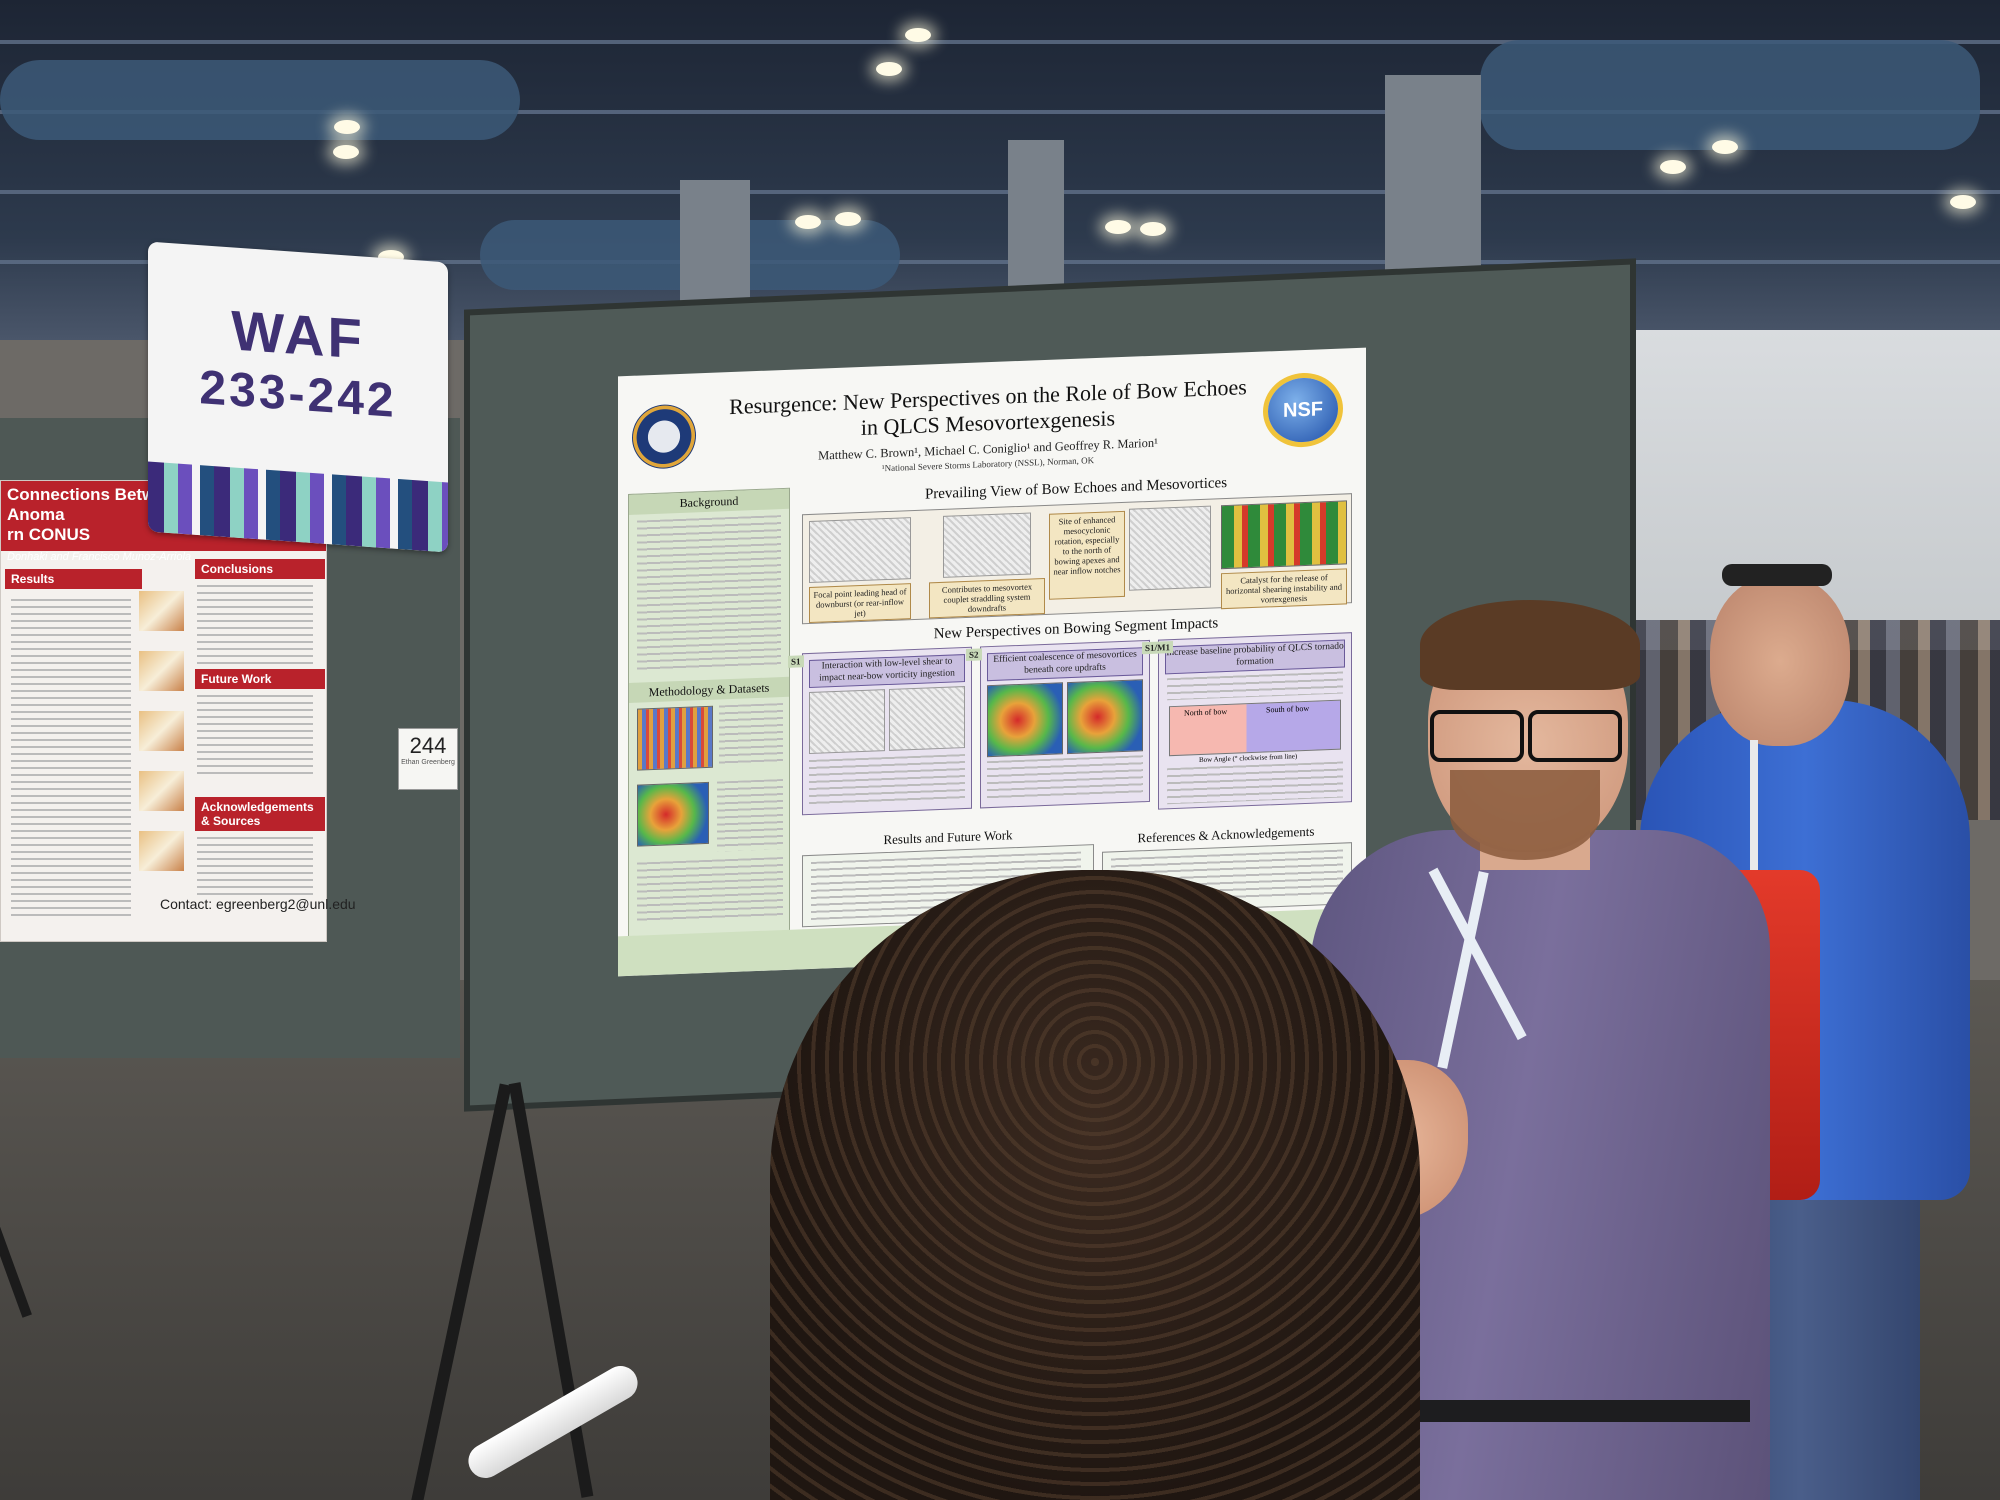 This screenshot has width=2000, height=1500. What do you see at coordinates (1288, 709) in the screenshot?
I see `plot-label-south: South of bow` at bounding box center [1288, 709].